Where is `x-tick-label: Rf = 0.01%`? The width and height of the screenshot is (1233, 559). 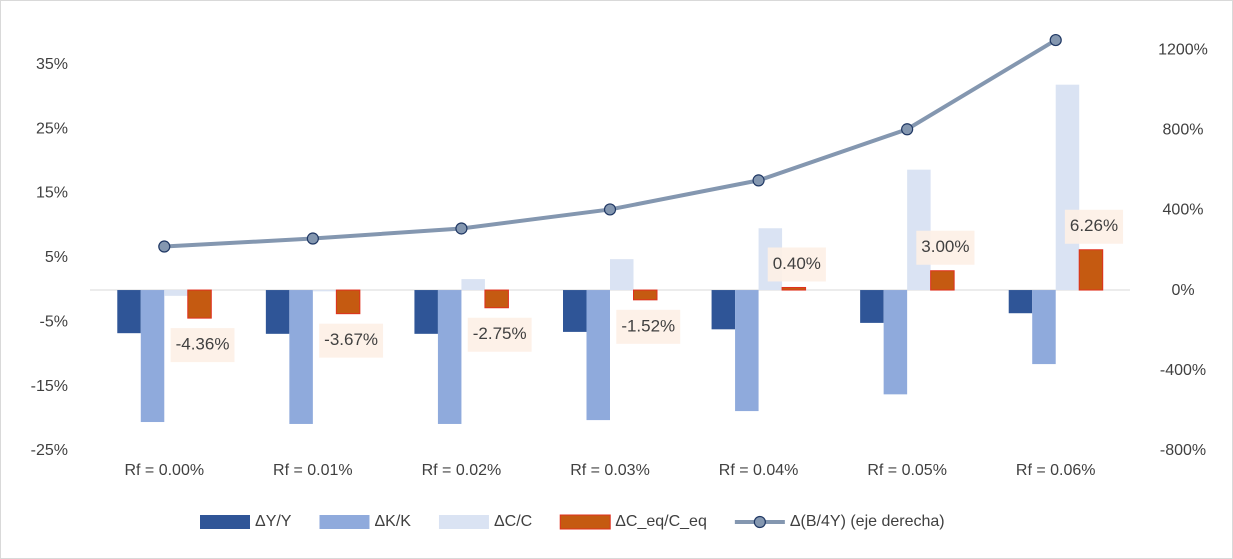 x-tick-label: Rf = 0.01% is located at coordinates (313, 470).